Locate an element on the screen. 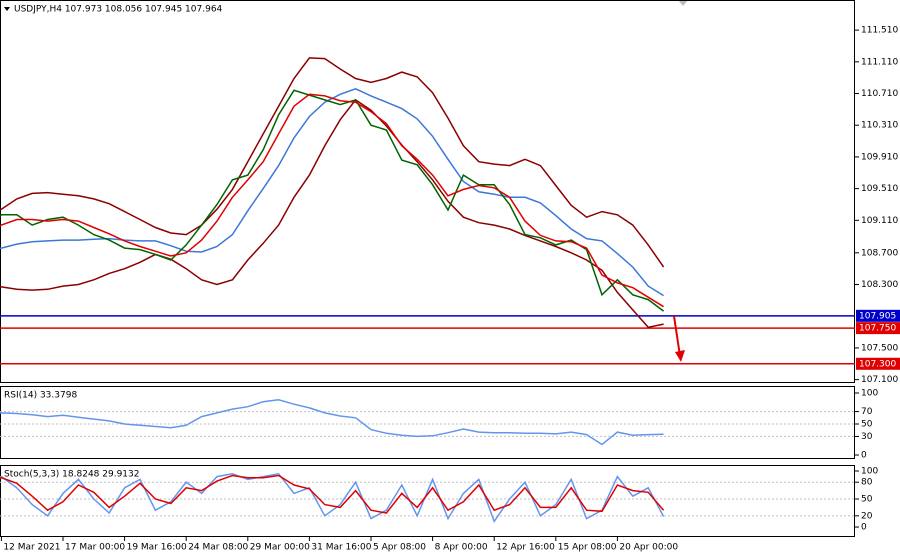 This screenshot has height=556, width=900. x-tick-label: 15 Apr 08:00 is located at coordinates (587, 548).